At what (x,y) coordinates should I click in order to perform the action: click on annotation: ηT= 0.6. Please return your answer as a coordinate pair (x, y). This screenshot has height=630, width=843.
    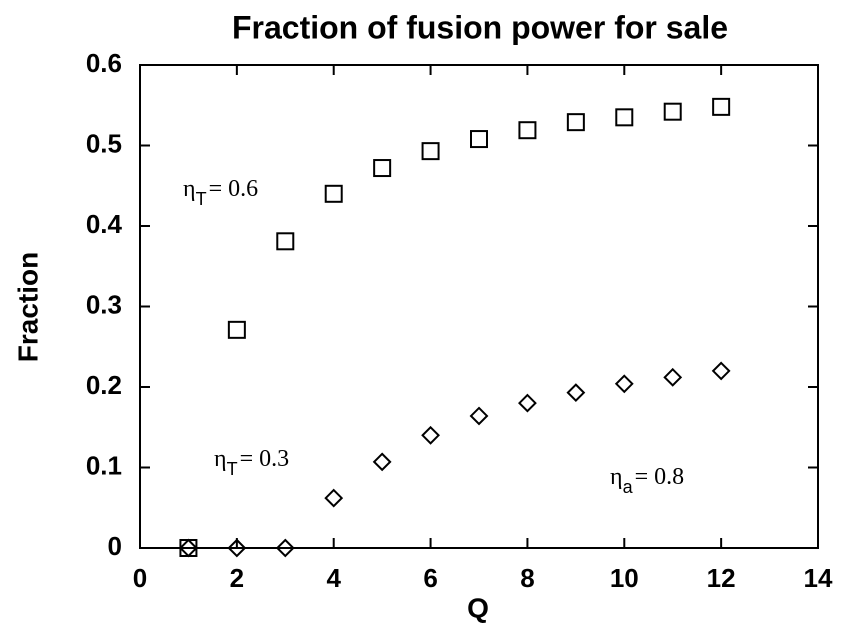
    Looking at the image, I should click on (220, 192).